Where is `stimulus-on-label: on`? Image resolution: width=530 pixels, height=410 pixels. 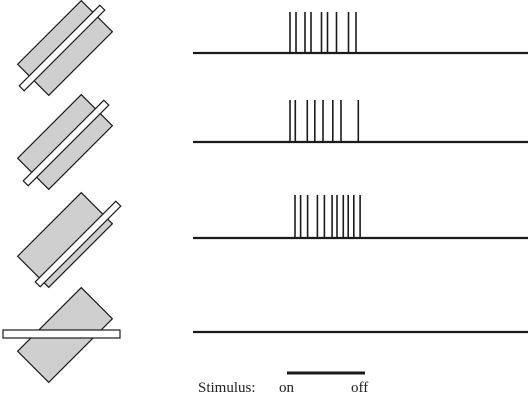 stimulus-on-label: on is located at coordinates (286, 388).